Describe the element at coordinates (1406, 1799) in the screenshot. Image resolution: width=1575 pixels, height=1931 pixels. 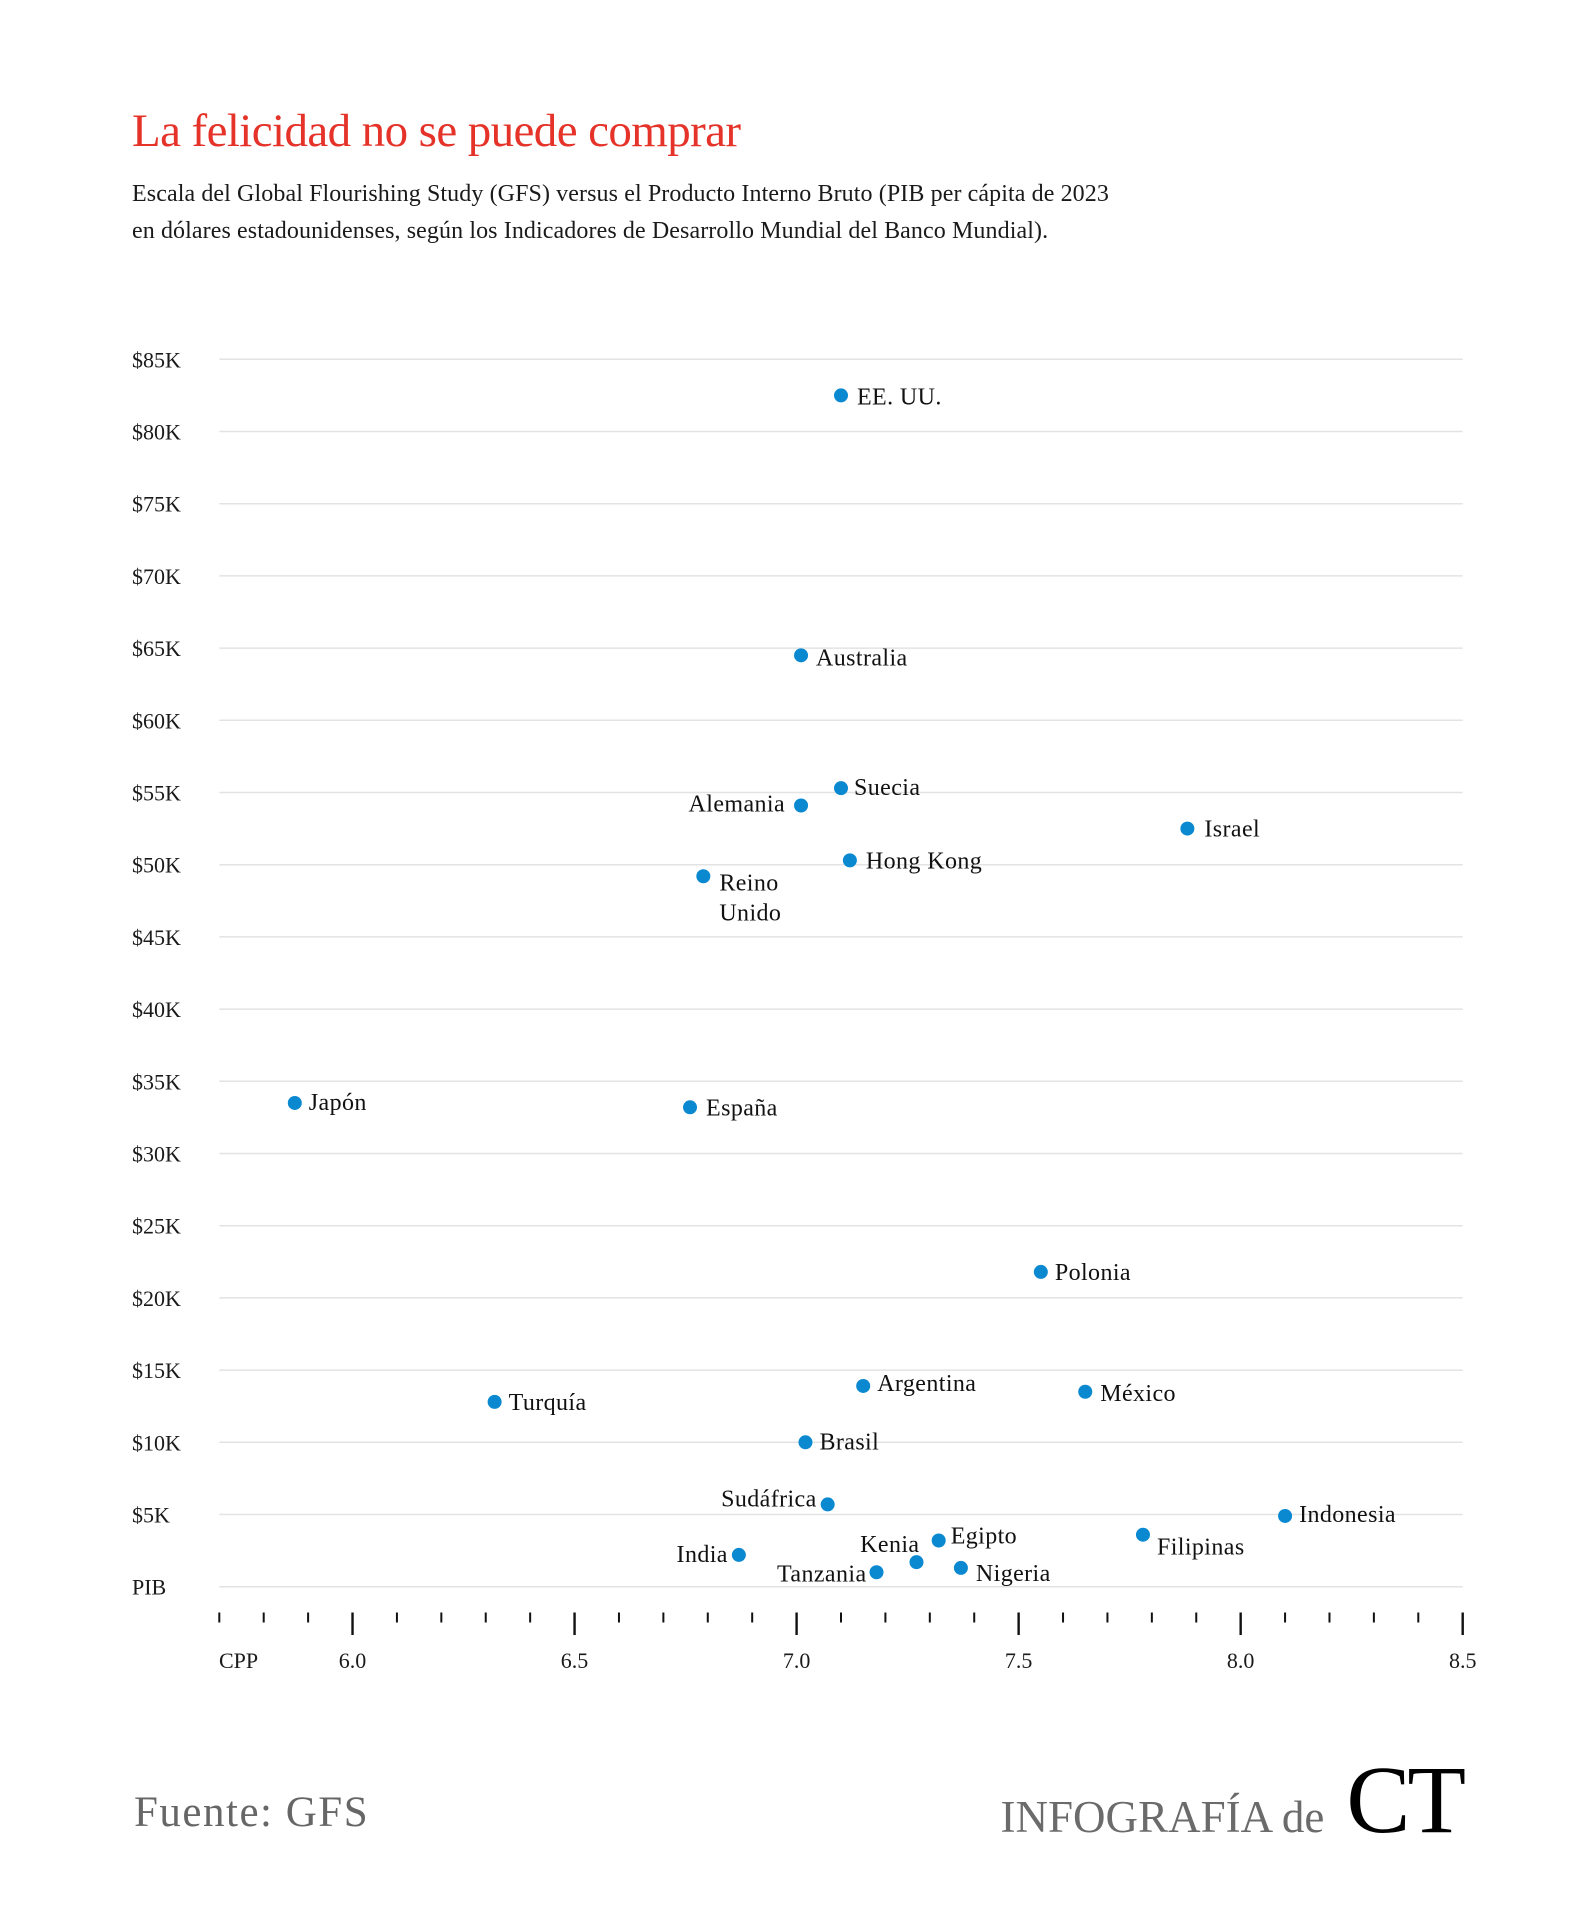
I see `ct-logo: CT` at that location.